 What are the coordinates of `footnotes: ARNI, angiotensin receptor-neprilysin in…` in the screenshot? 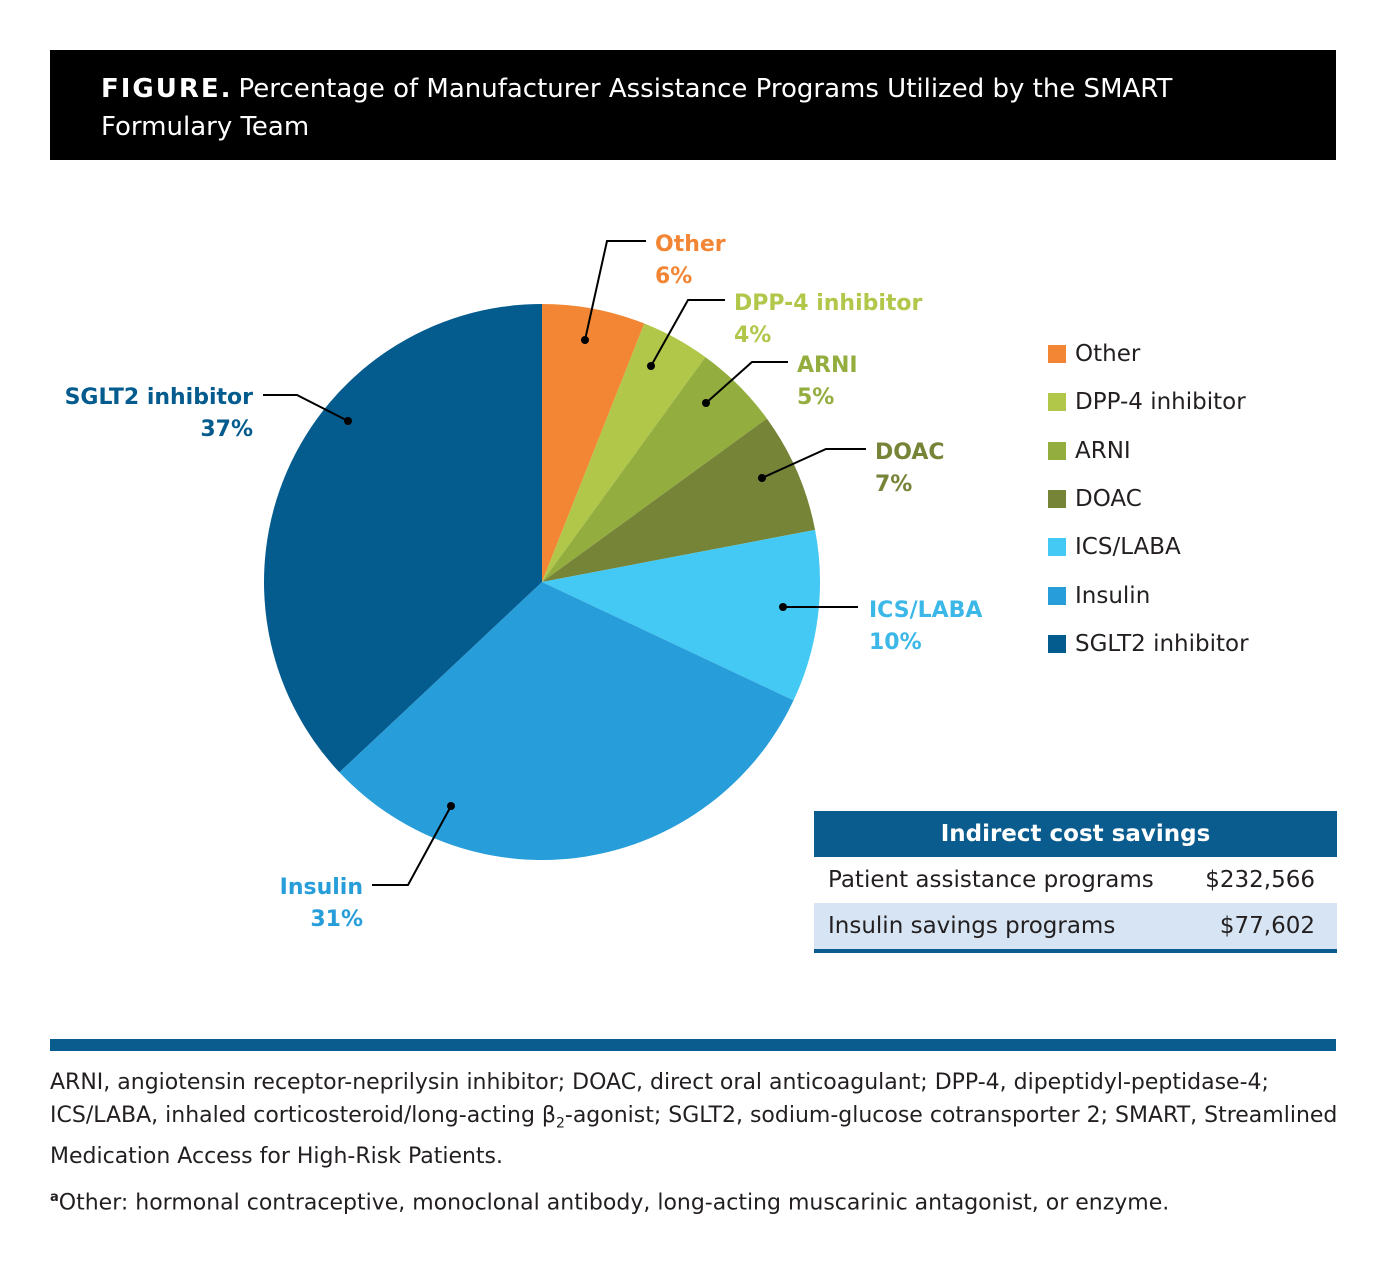 It's located at (695, 1143).